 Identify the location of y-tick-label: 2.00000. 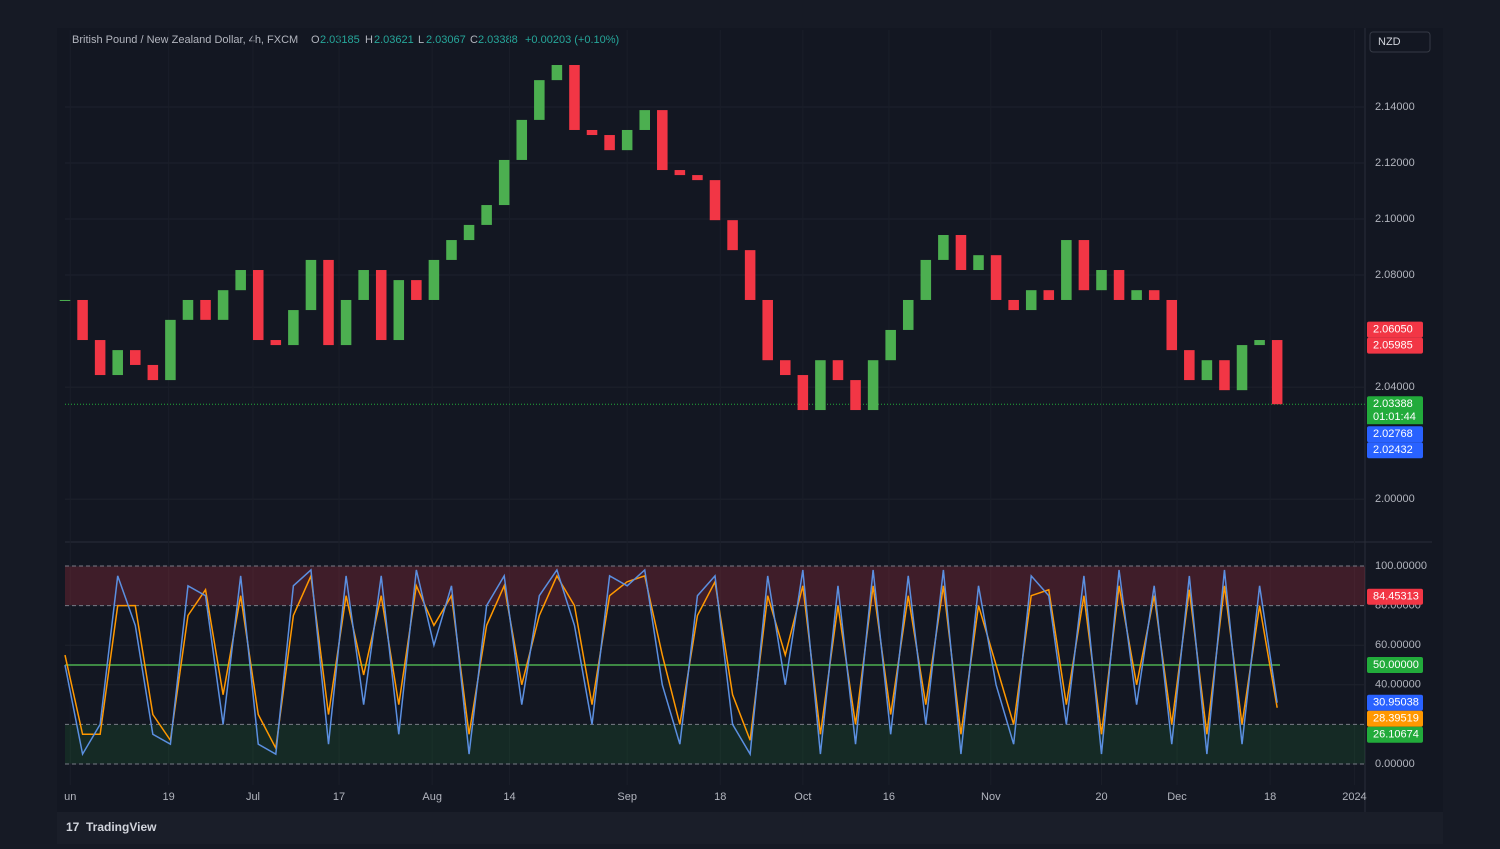
(1395, 499).